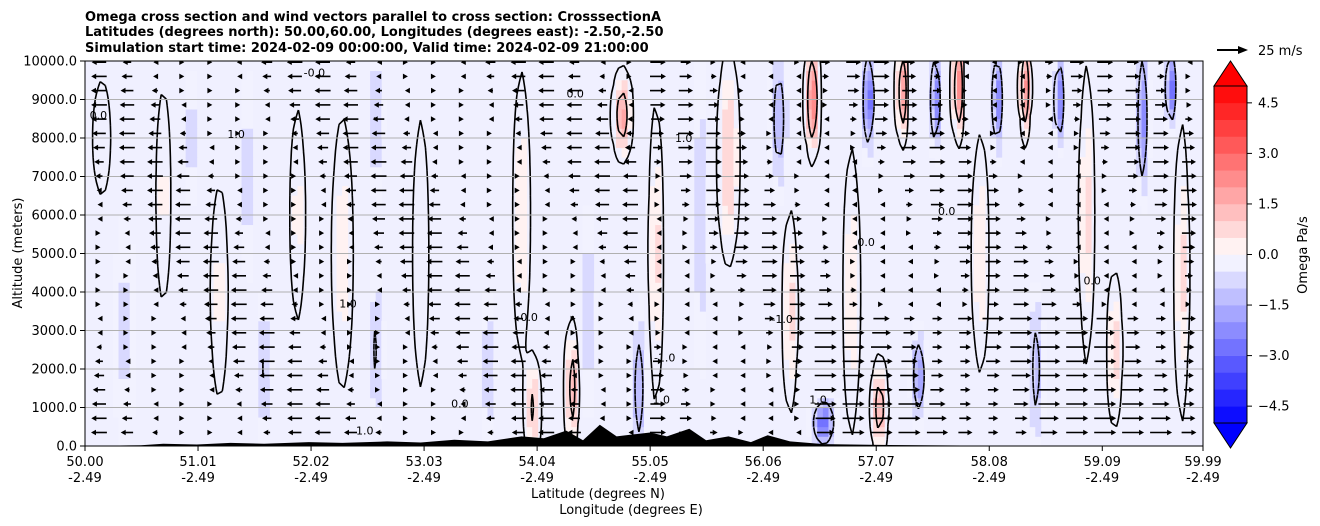 The image size is (1320, 526). I want to click on x-tick-label-longitude: -2.49, so click(311, 478).